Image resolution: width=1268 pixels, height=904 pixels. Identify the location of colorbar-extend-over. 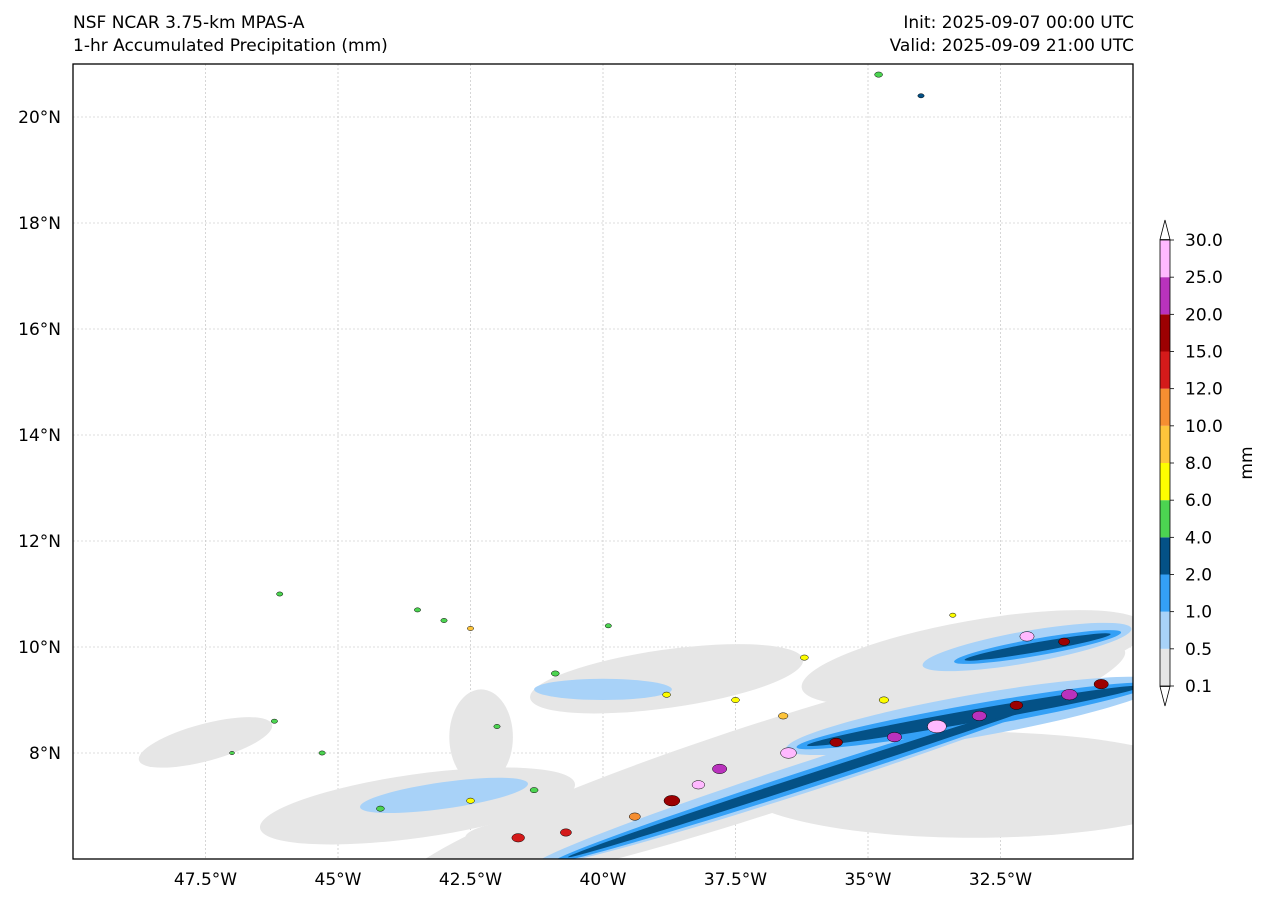
(1165, 229).